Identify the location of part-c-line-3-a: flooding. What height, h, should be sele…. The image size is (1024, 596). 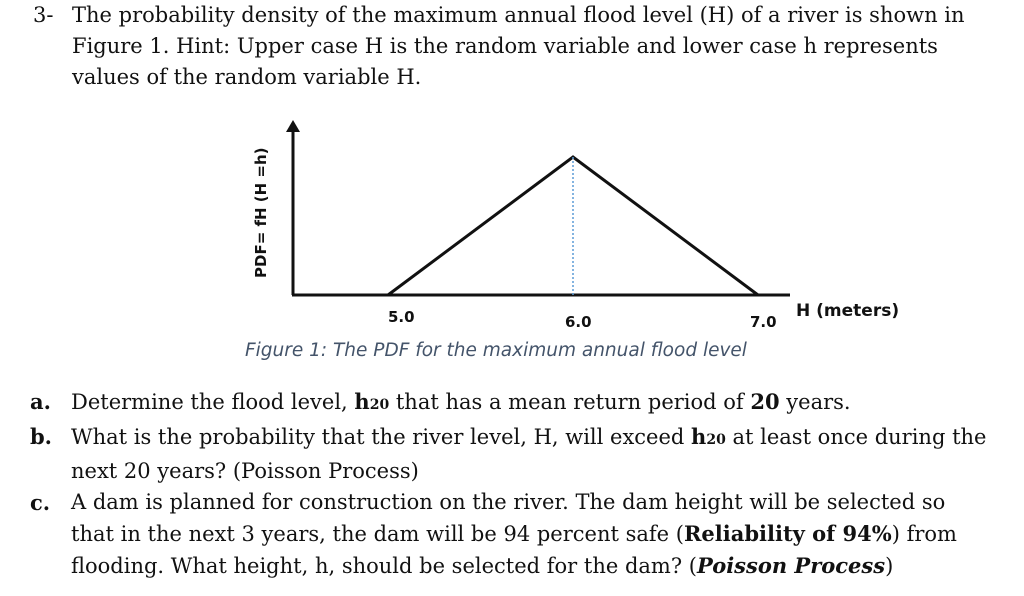
(384, 566).